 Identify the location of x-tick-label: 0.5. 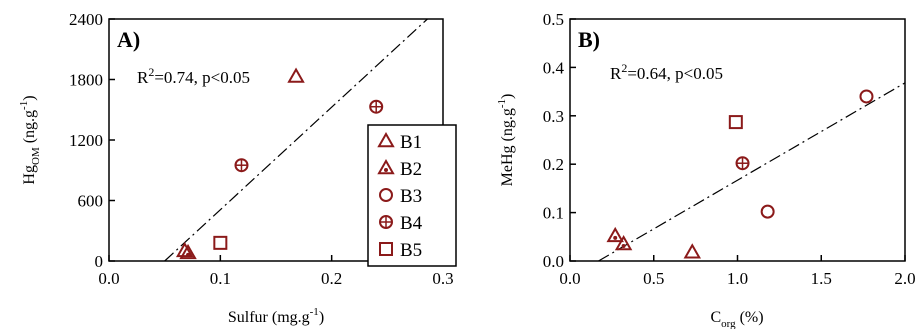
(653, 278).